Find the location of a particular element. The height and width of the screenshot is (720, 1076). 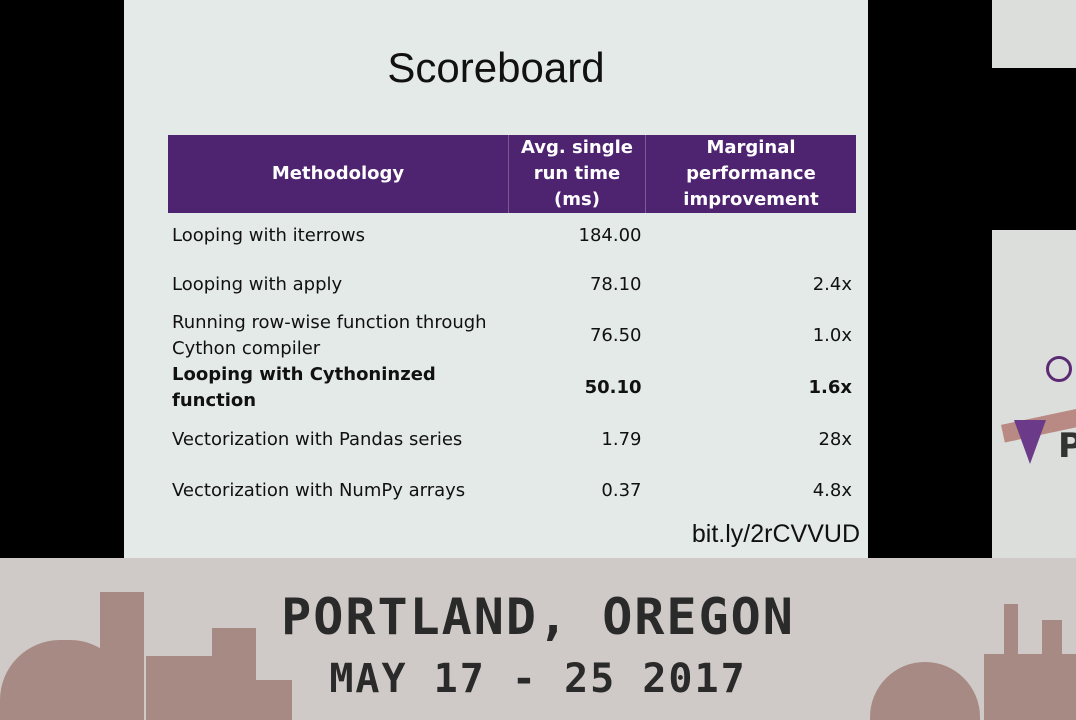

slide-title: Scoreboard is located at coordinates (496, 67).